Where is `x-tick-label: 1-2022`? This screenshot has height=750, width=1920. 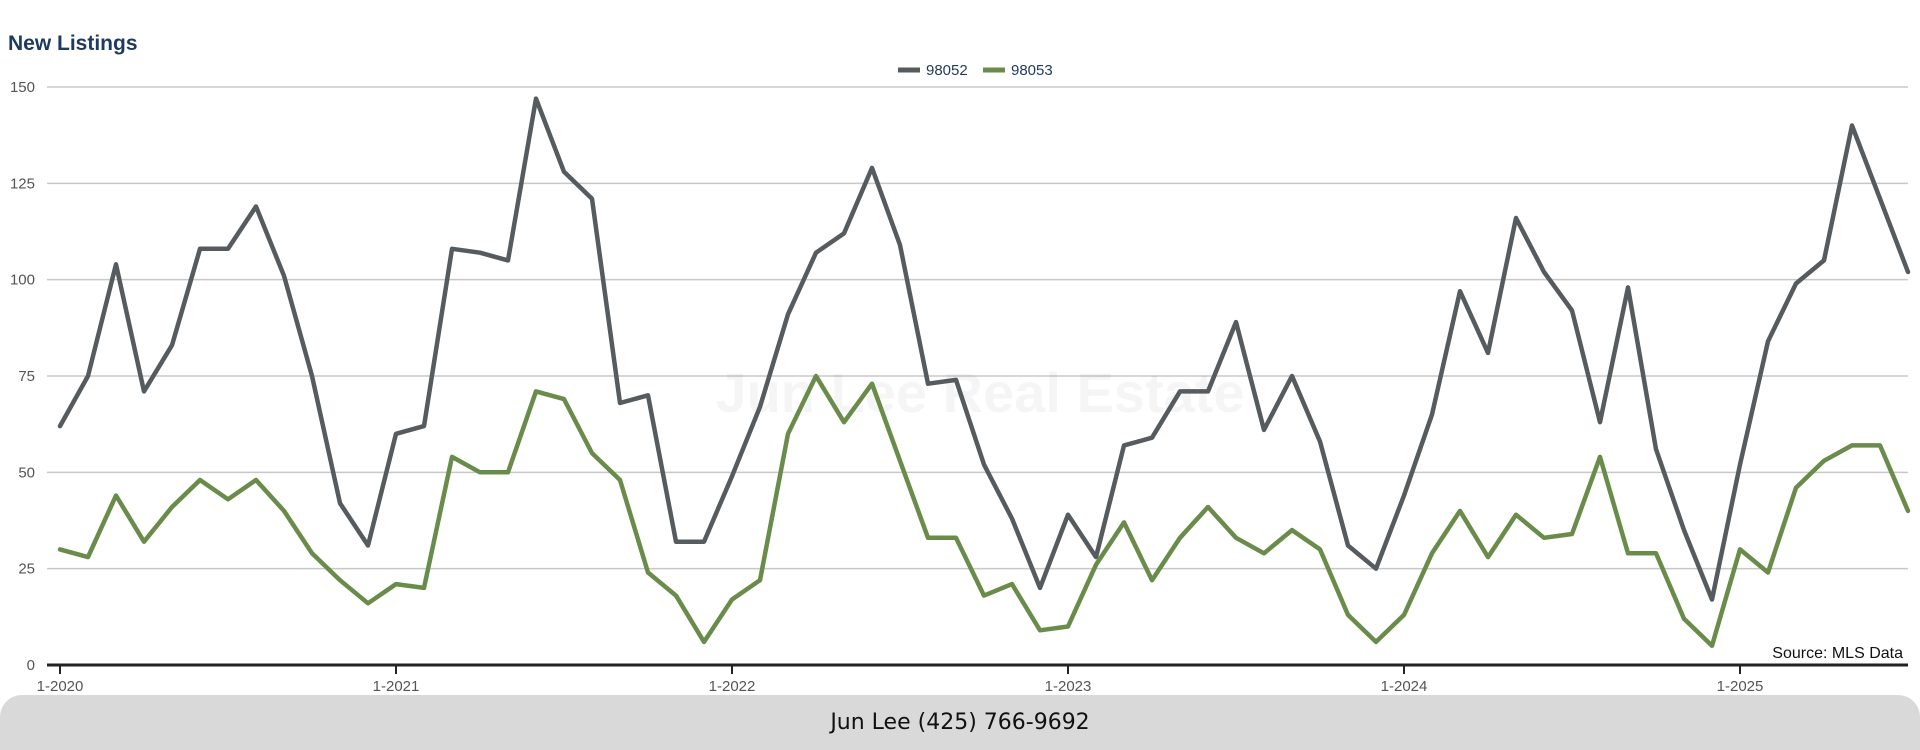
x-tick-label: 1-2022 is located at coordinates (732, 686).